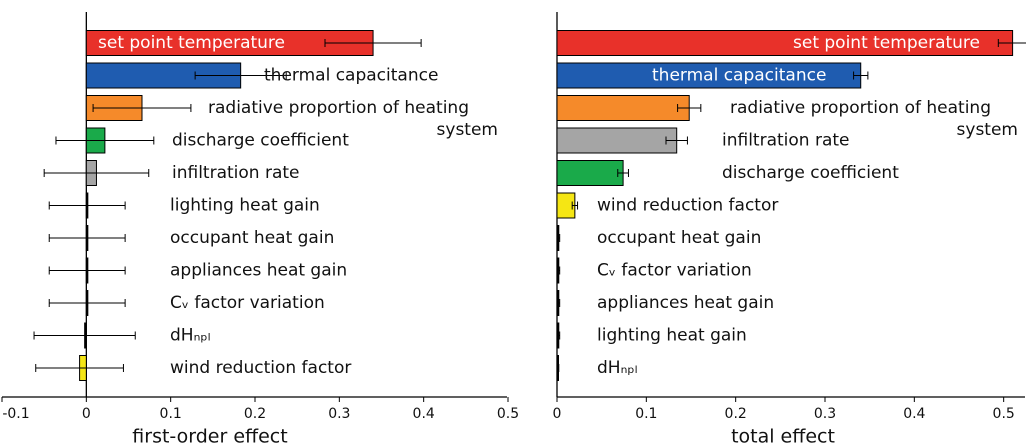 The image size is (1026, 448). Describe the element at coordinates (15, 414) in the screenshot. I see `x-tick-label: -0.1` at that location.